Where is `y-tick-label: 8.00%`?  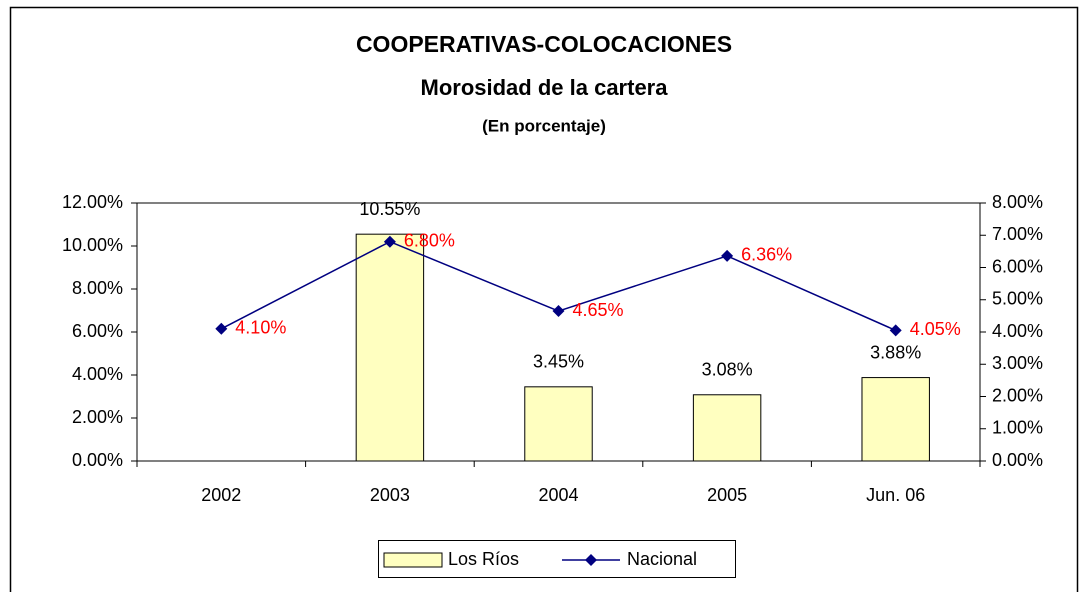
y-tick-label: 8.00% is located at coordinates (97, 288).